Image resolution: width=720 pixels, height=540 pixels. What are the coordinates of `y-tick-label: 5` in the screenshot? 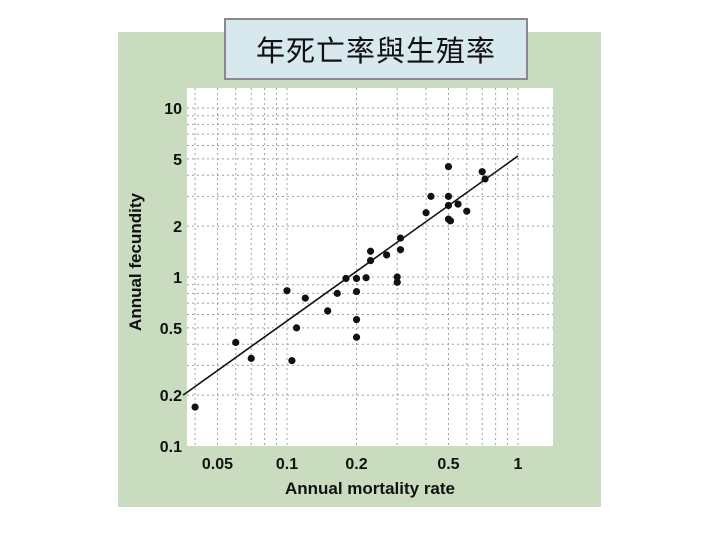 It's located at (177, 160).